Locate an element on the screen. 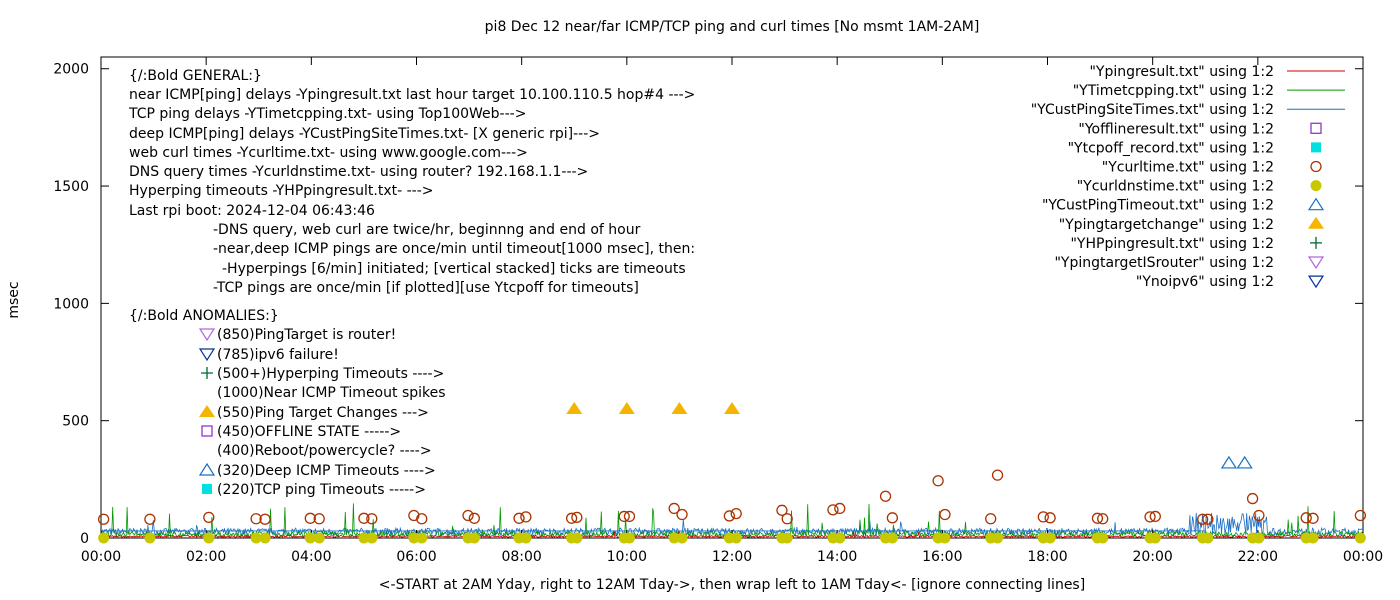 The width and height of the screenshot is (1400, 600). anomaly-label: (785)ipv6 failure! is located at coordinates (278, 355).